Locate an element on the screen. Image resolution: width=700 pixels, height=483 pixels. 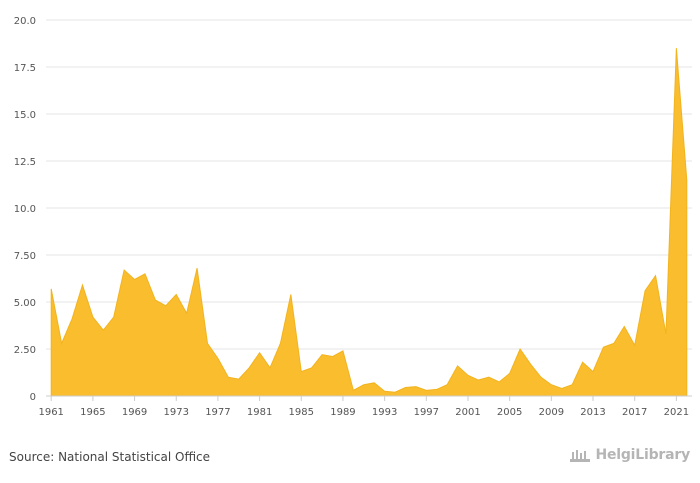
y-tick-label: 2.50 is located at coordinates (25, 350).